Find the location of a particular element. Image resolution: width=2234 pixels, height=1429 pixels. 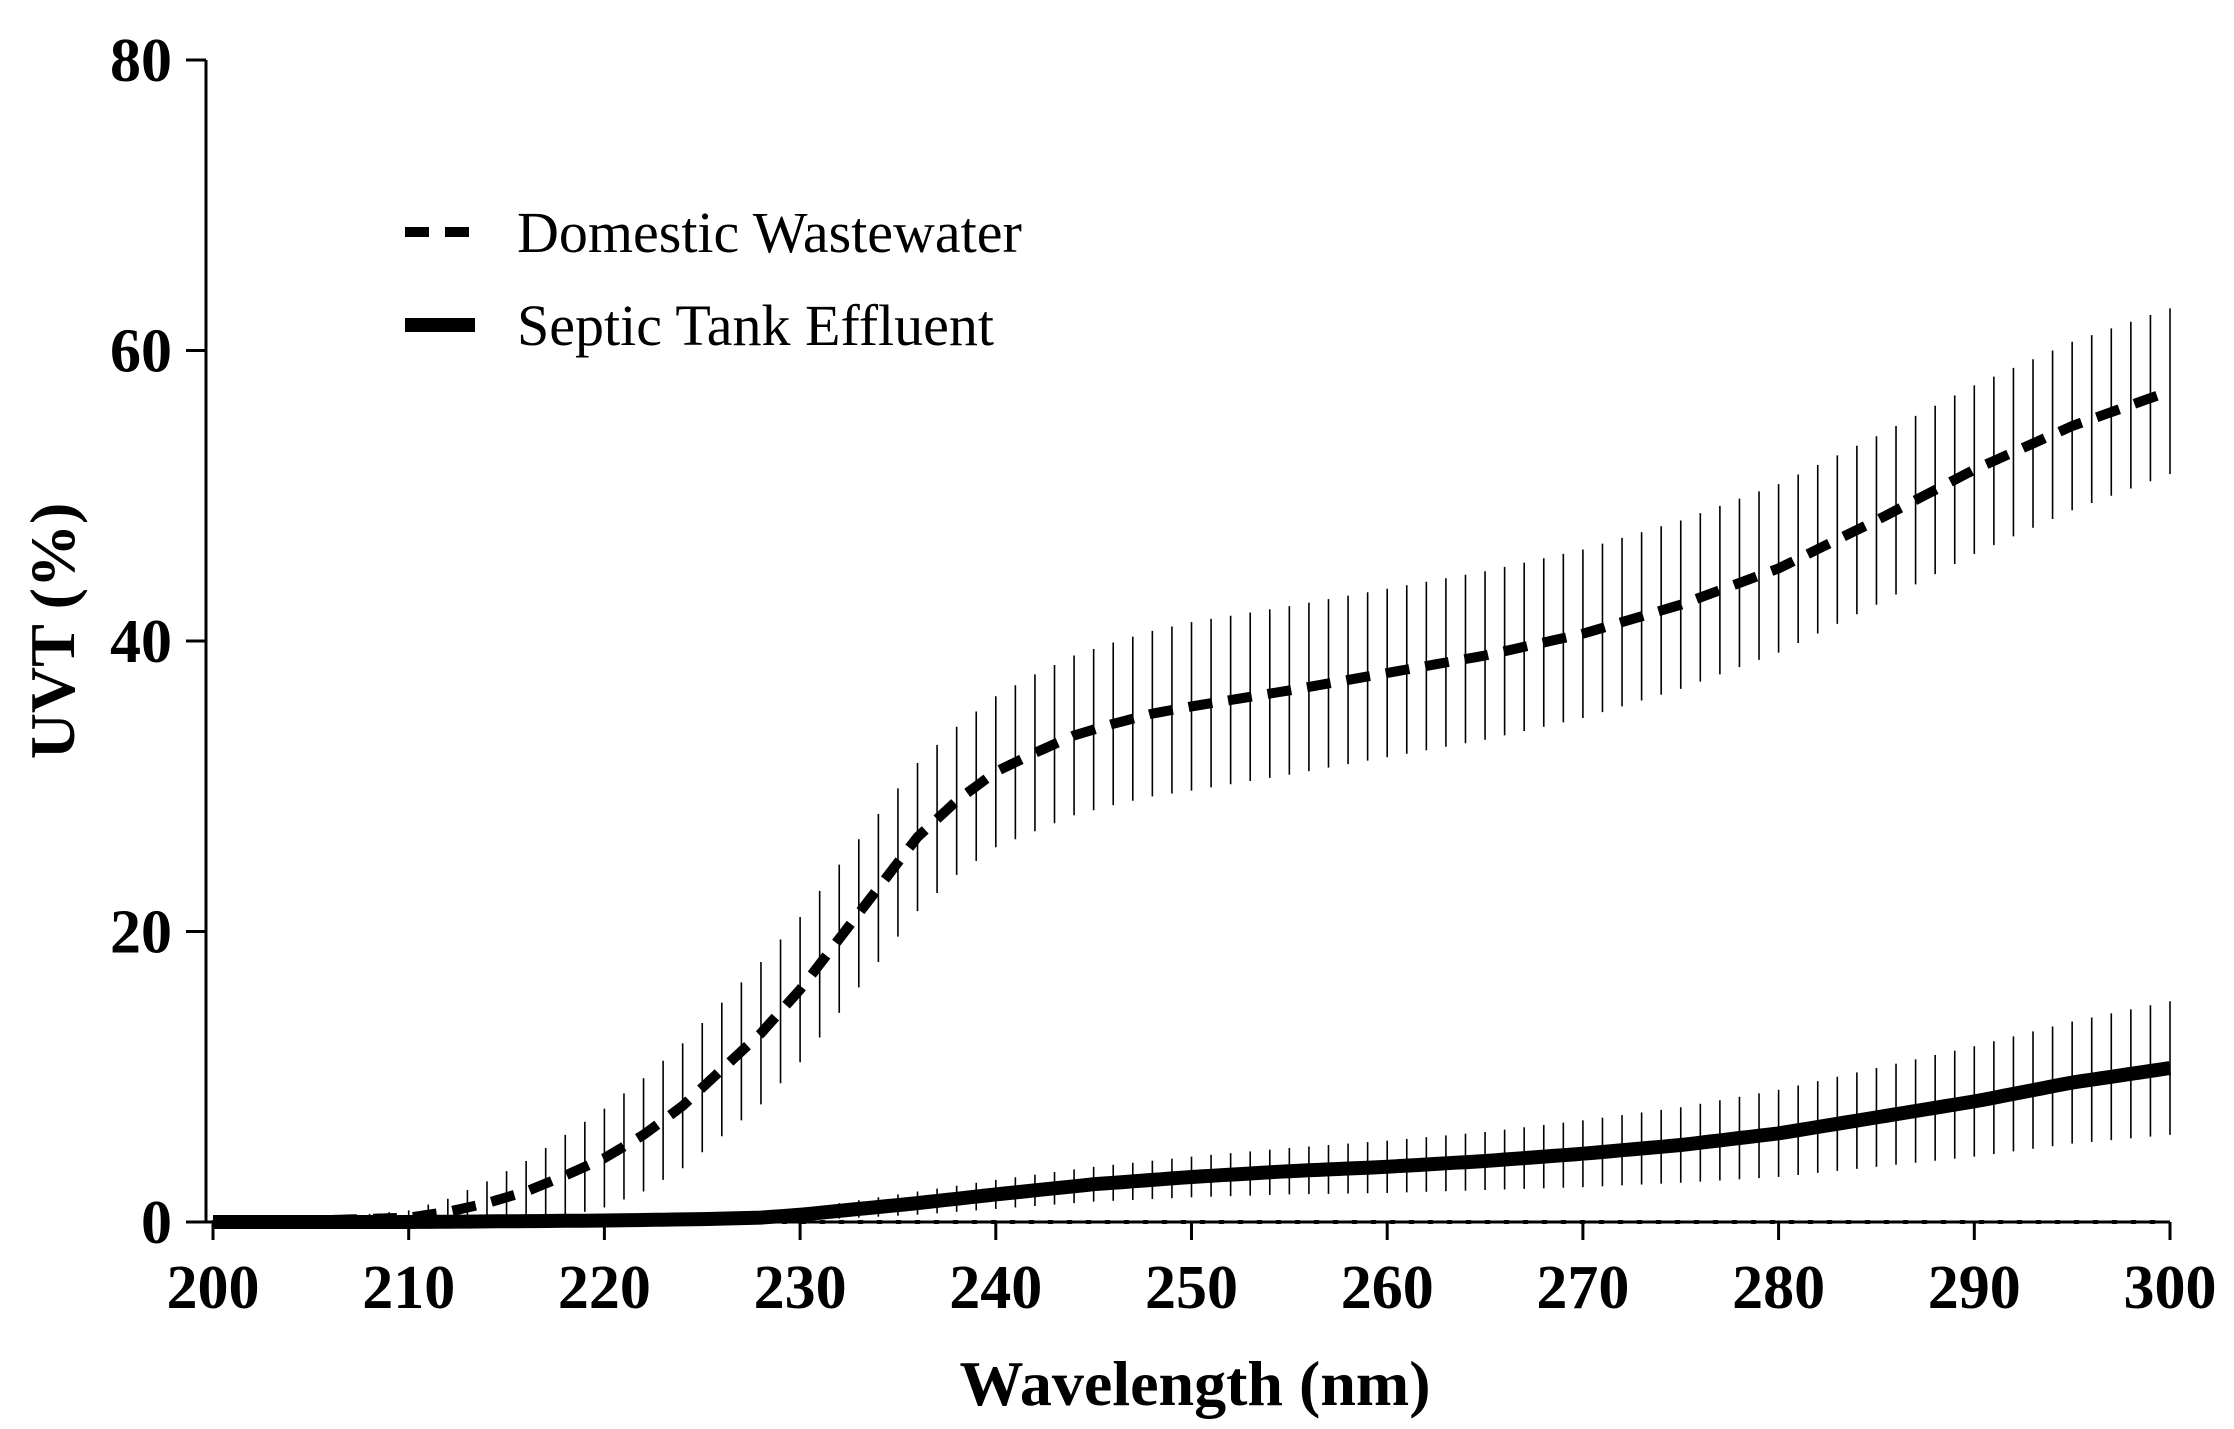

x-tick-label-270: 270 is located at coordinates (1582, 1288).